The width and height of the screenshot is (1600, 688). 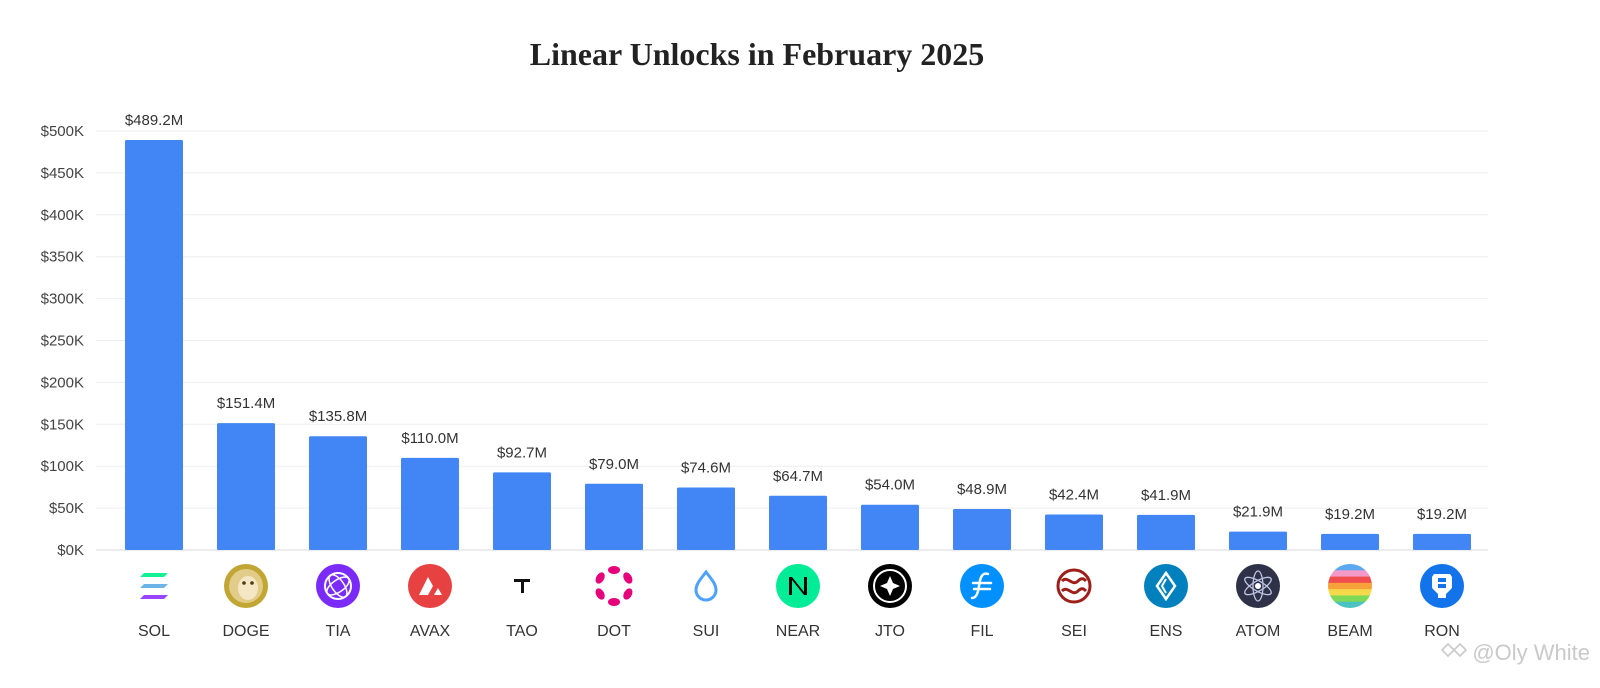 I want to click on x-tick-label: AVAX, so click(x=430, y=631).